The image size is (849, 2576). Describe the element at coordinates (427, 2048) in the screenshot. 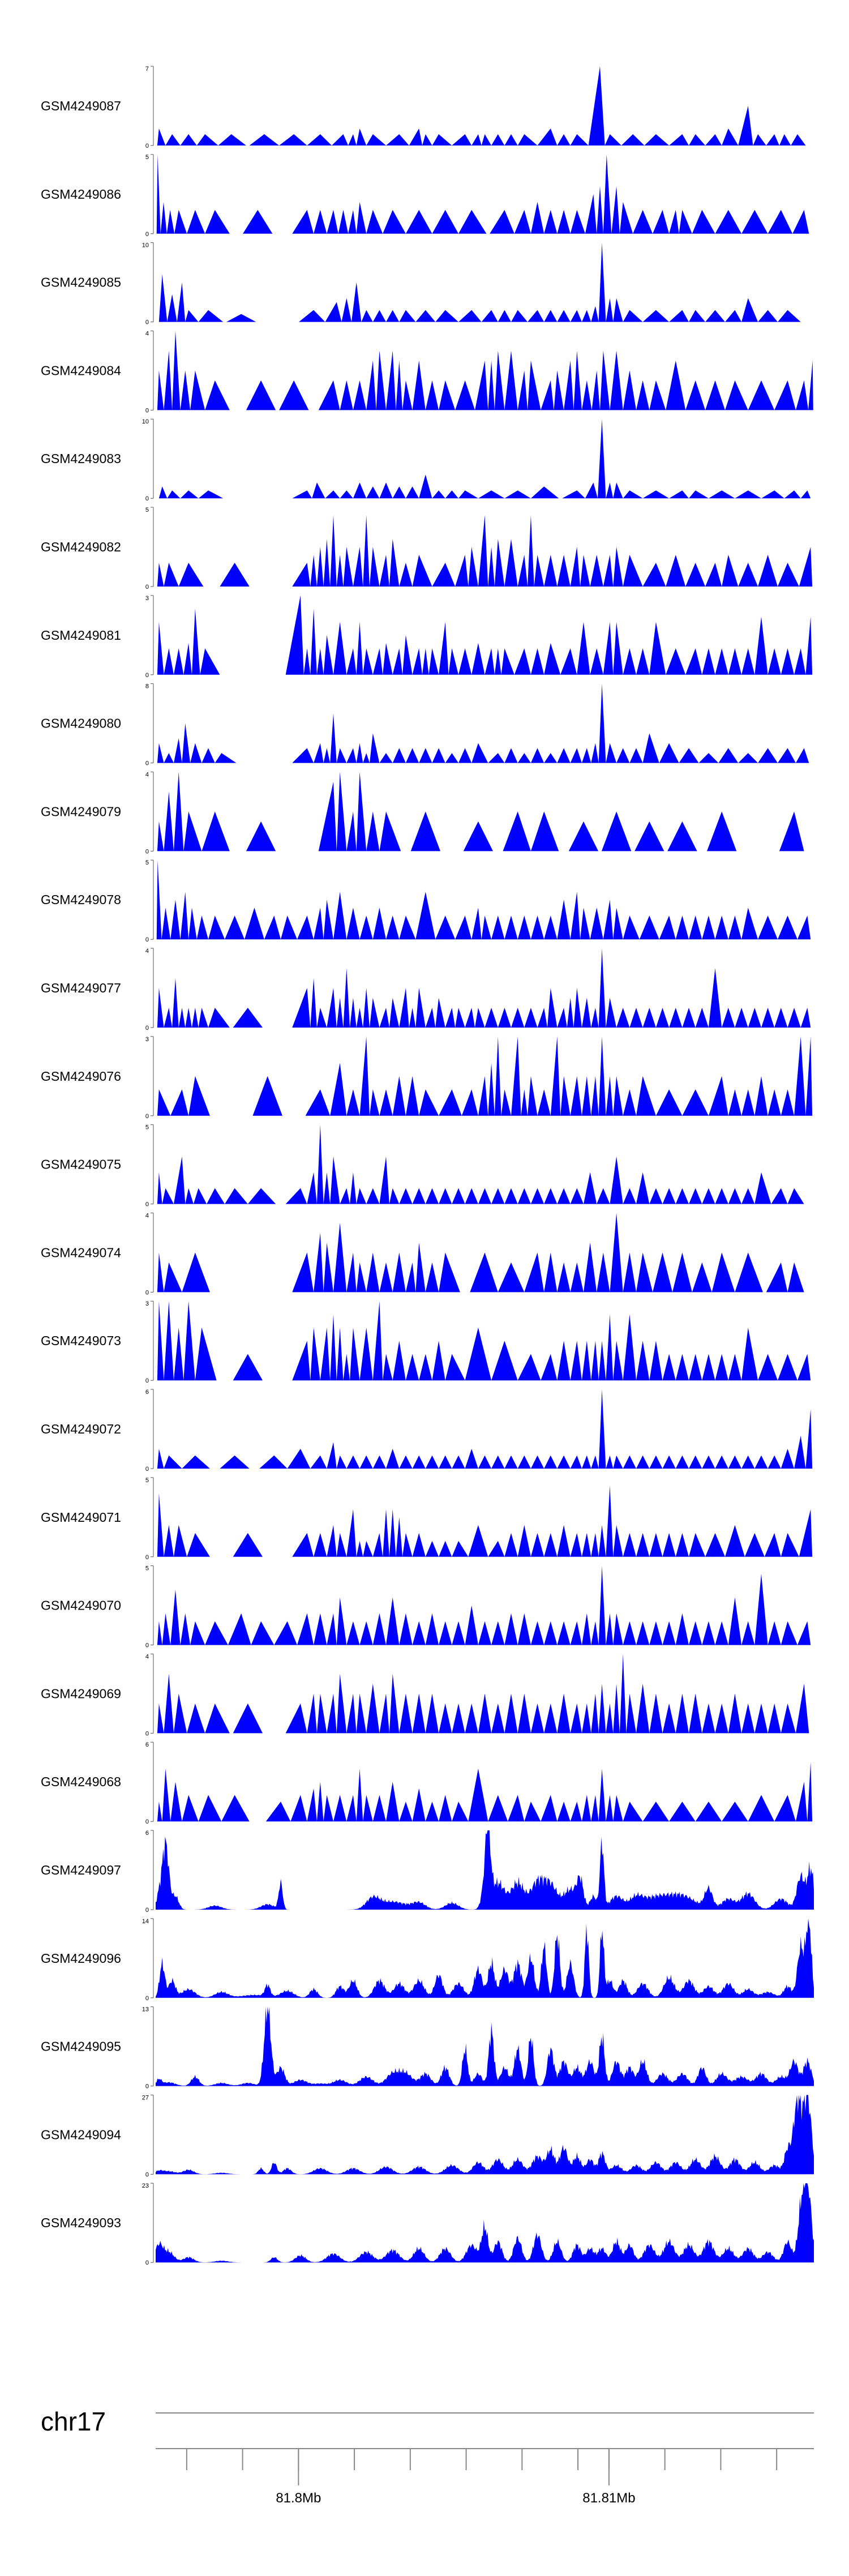

I see `track-GSM4249095: GSM4249095 13 0` at that location.